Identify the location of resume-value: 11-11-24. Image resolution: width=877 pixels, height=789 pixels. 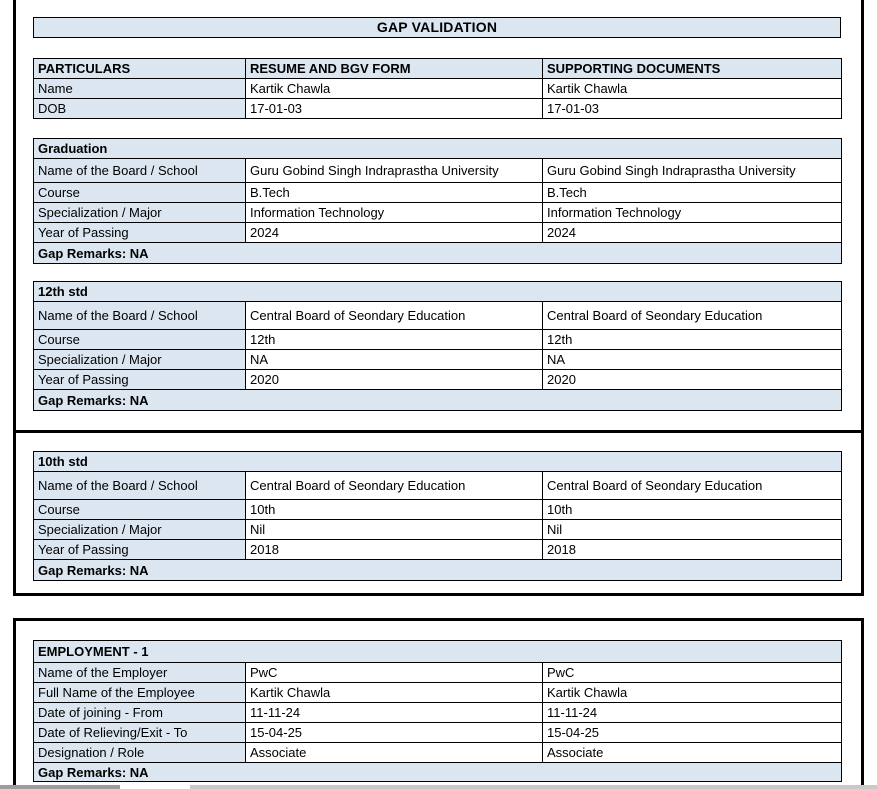
(394, 712).